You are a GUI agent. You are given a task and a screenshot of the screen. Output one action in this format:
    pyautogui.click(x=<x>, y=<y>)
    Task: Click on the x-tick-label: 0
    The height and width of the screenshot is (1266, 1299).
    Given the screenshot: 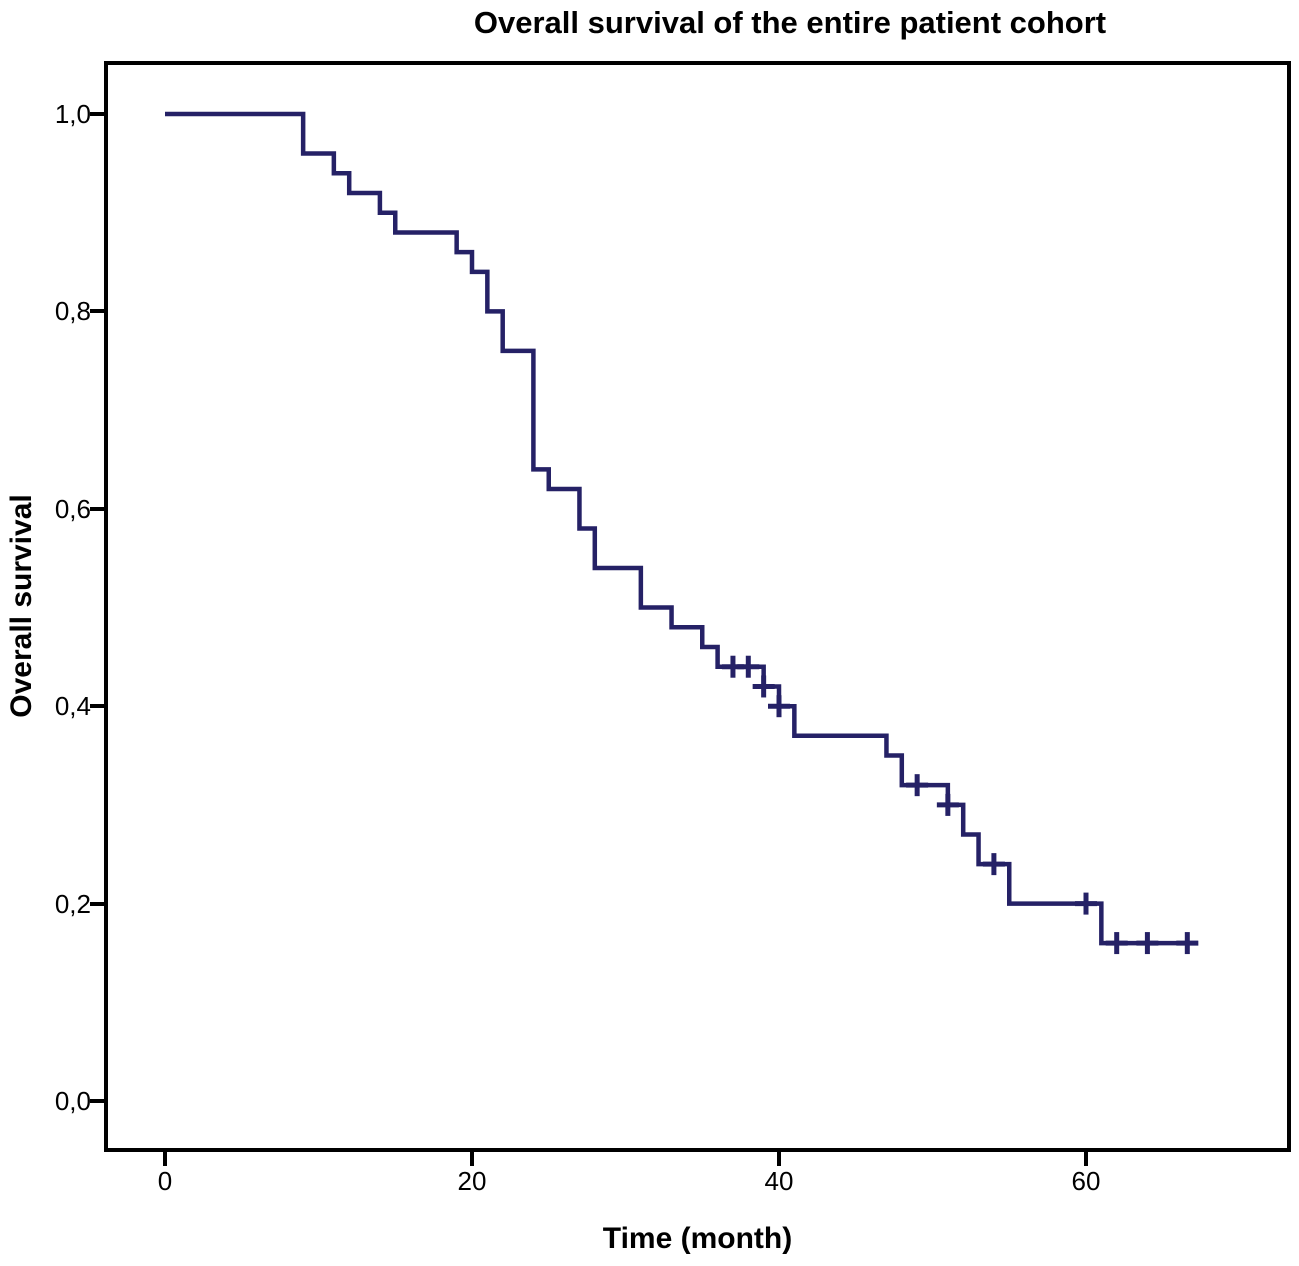 What is the action you would take?
    pyautogui.click(x=165, y=1181)
    